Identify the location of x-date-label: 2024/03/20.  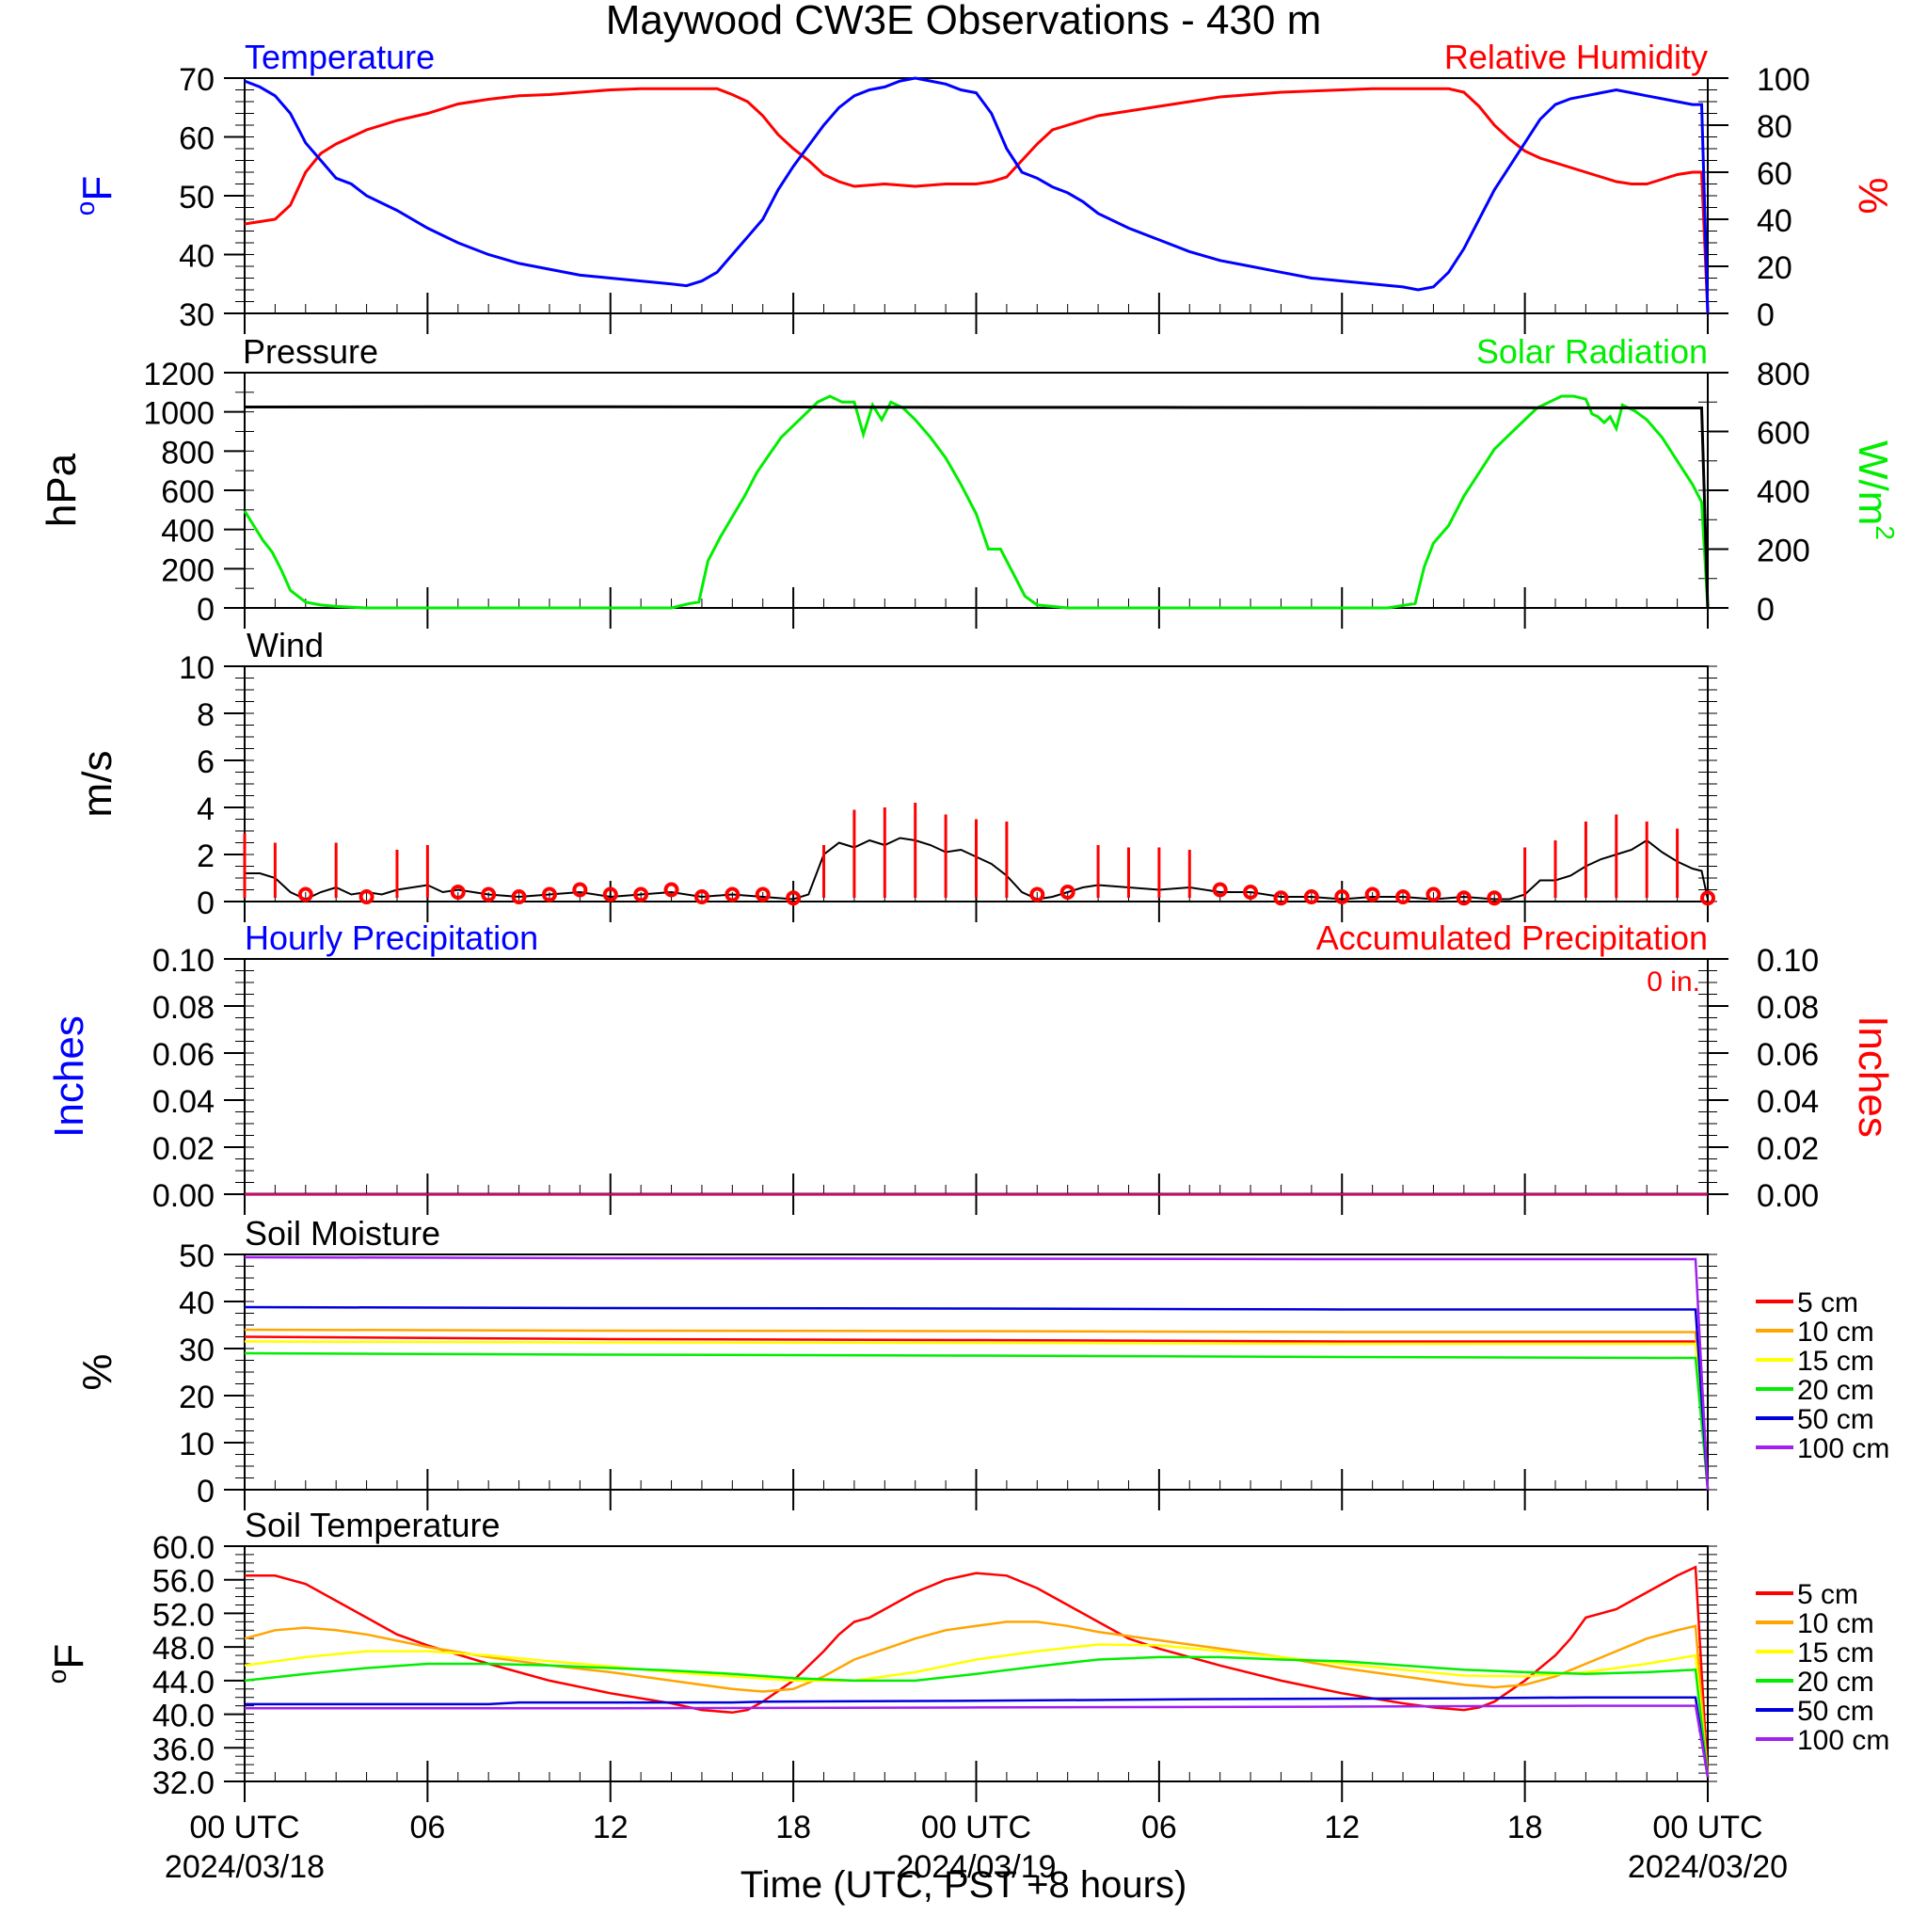
(1708, 1867).